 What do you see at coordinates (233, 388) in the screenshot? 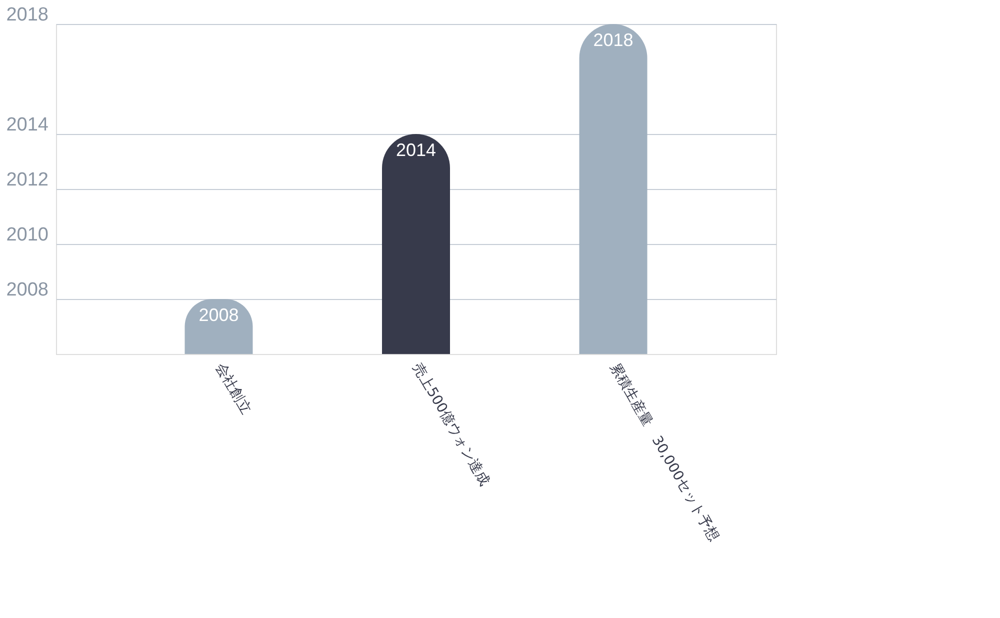
I see `x-tick-label: 会社創立` at bounding box center [233, 388].